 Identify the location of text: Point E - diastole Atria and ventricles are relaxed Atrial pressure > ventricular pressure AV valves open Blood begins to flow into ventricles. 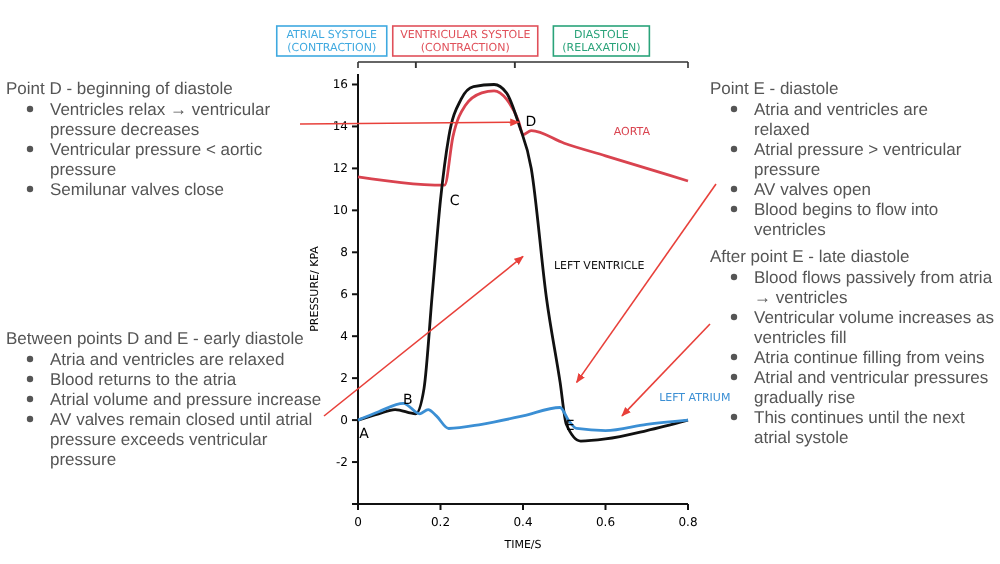
(836, 158).